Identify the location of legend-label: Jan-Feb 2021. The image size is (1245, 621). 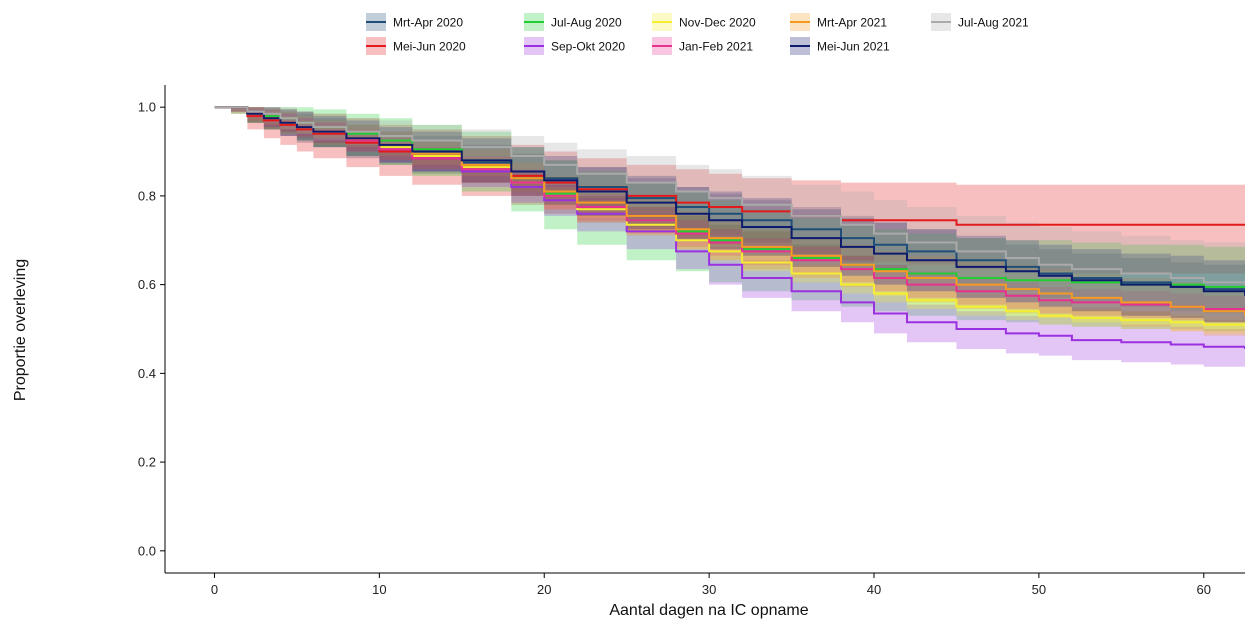
(716, 47).